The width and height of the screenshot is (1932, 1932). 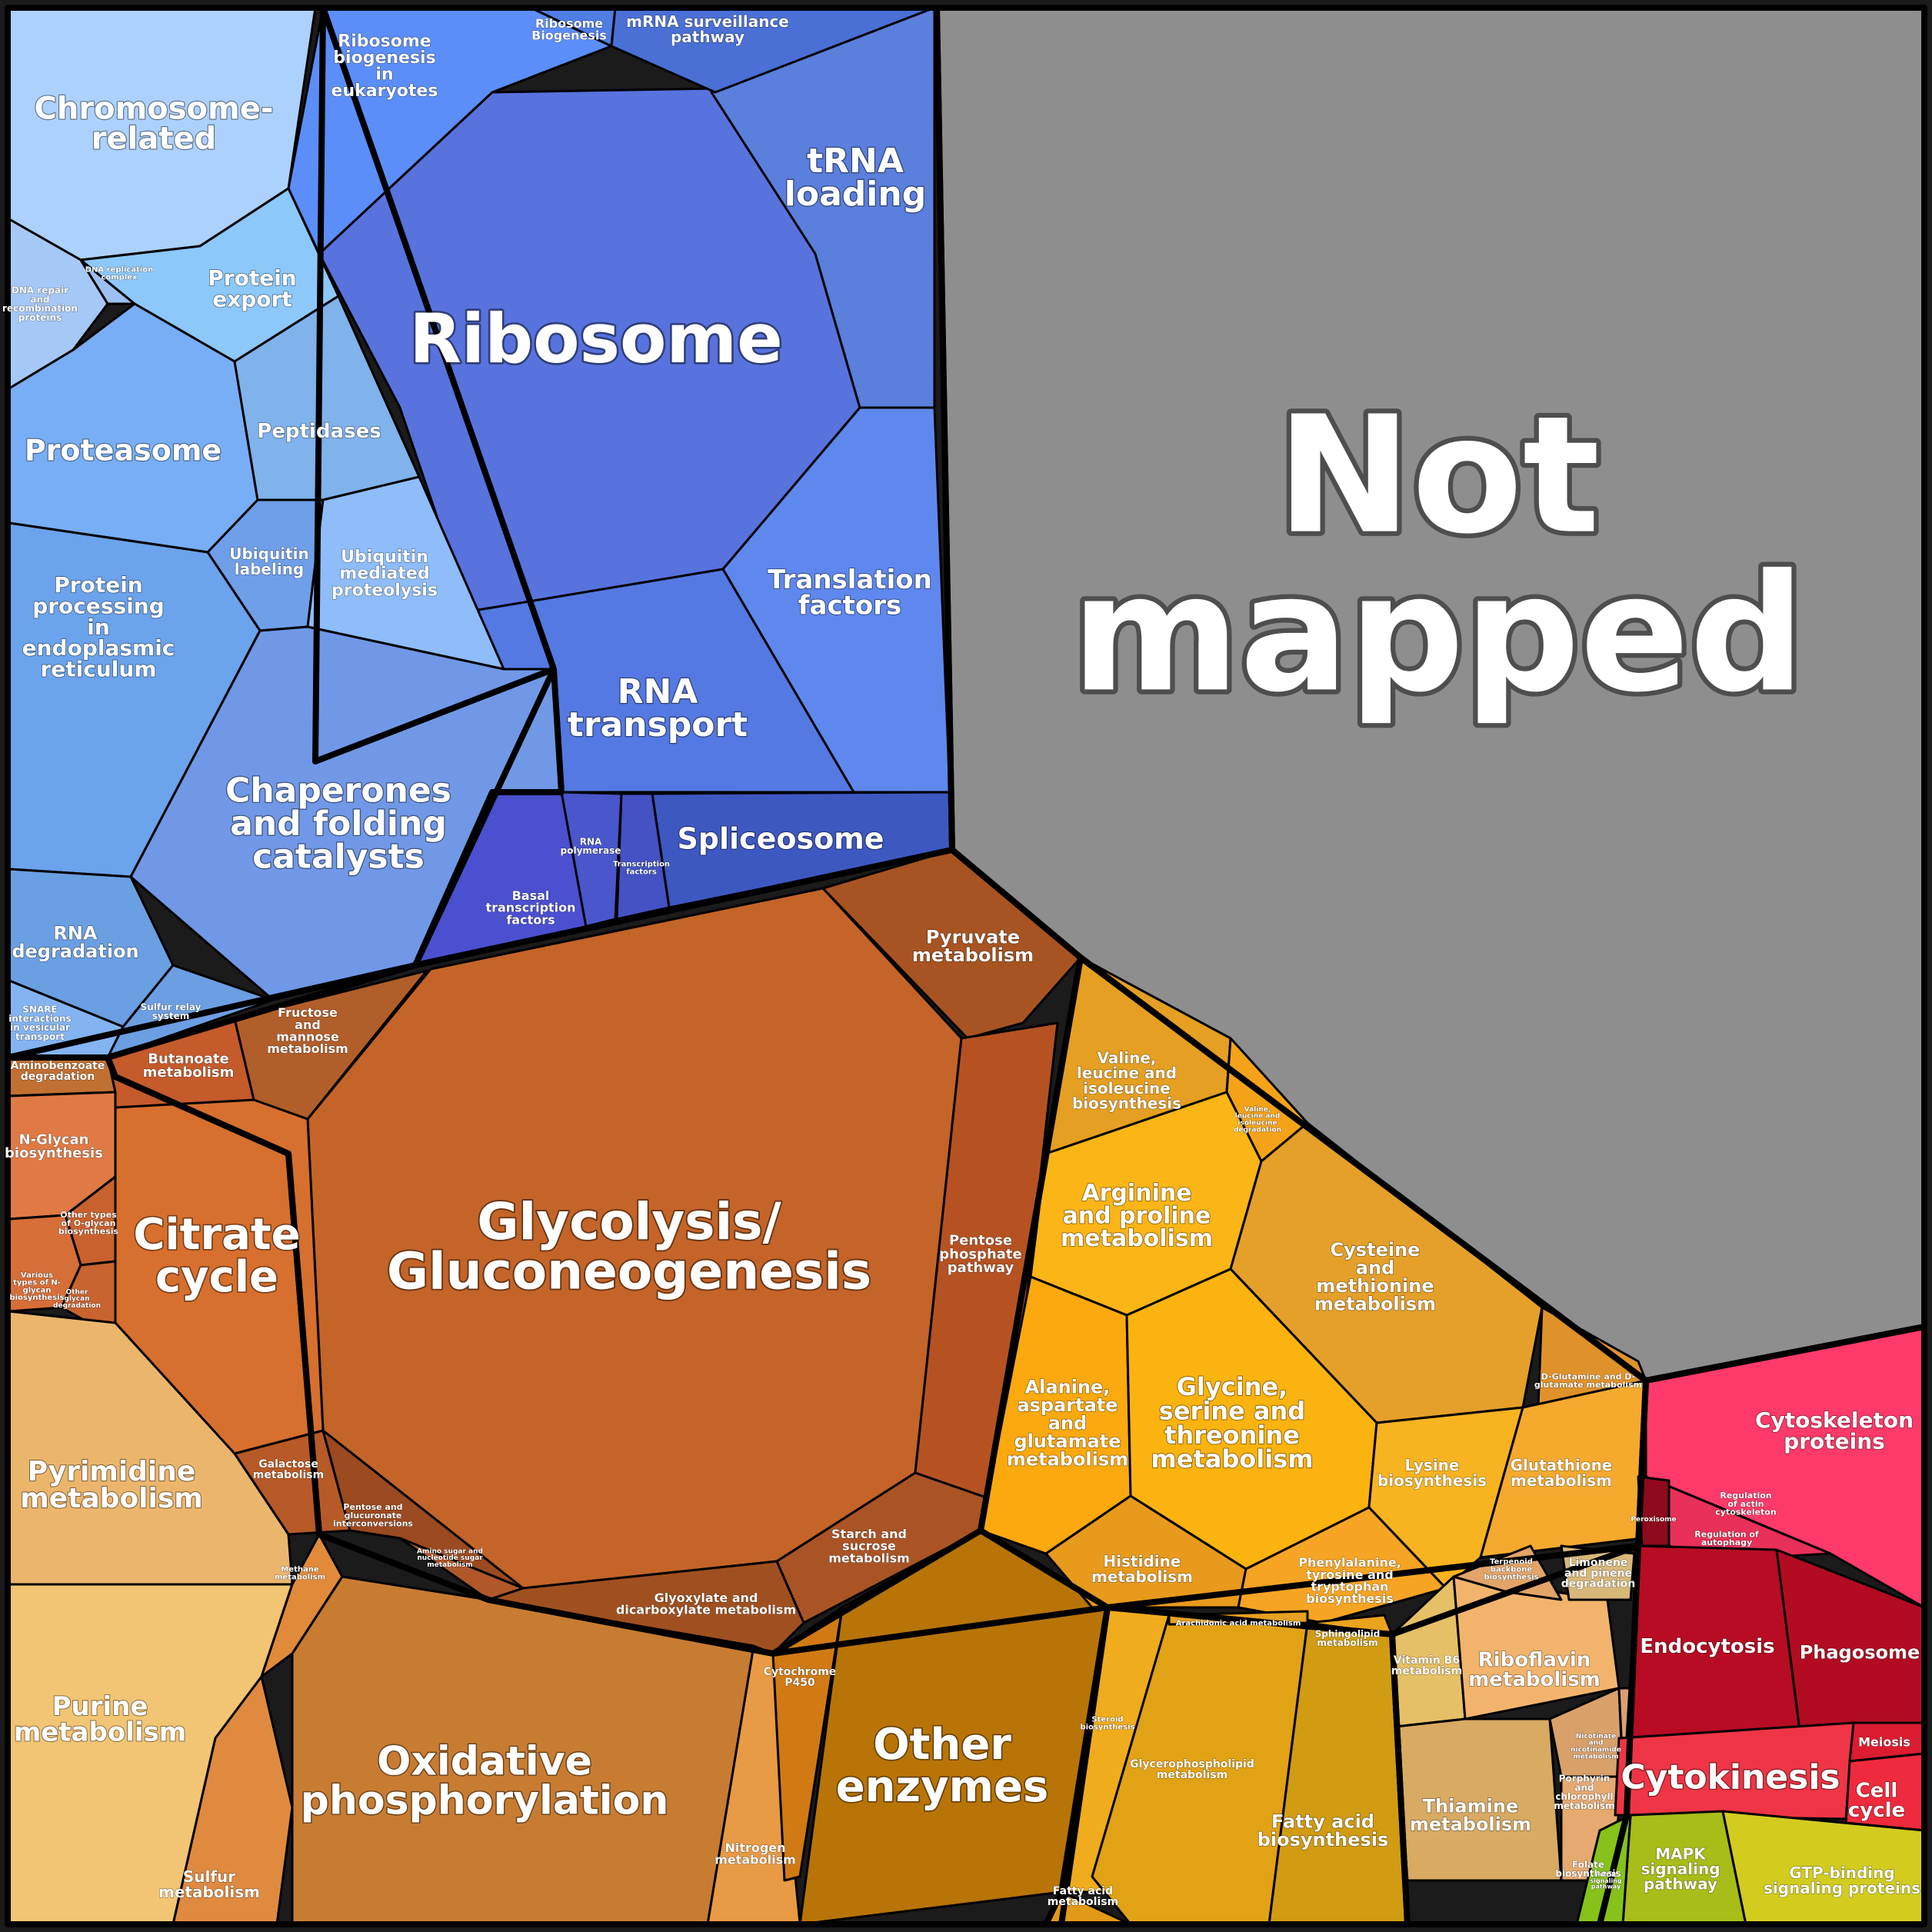 I want to click on label-glyoxylate: Glyoxylate and dicarboxylate metabolism, so click(x=706, y=1604).